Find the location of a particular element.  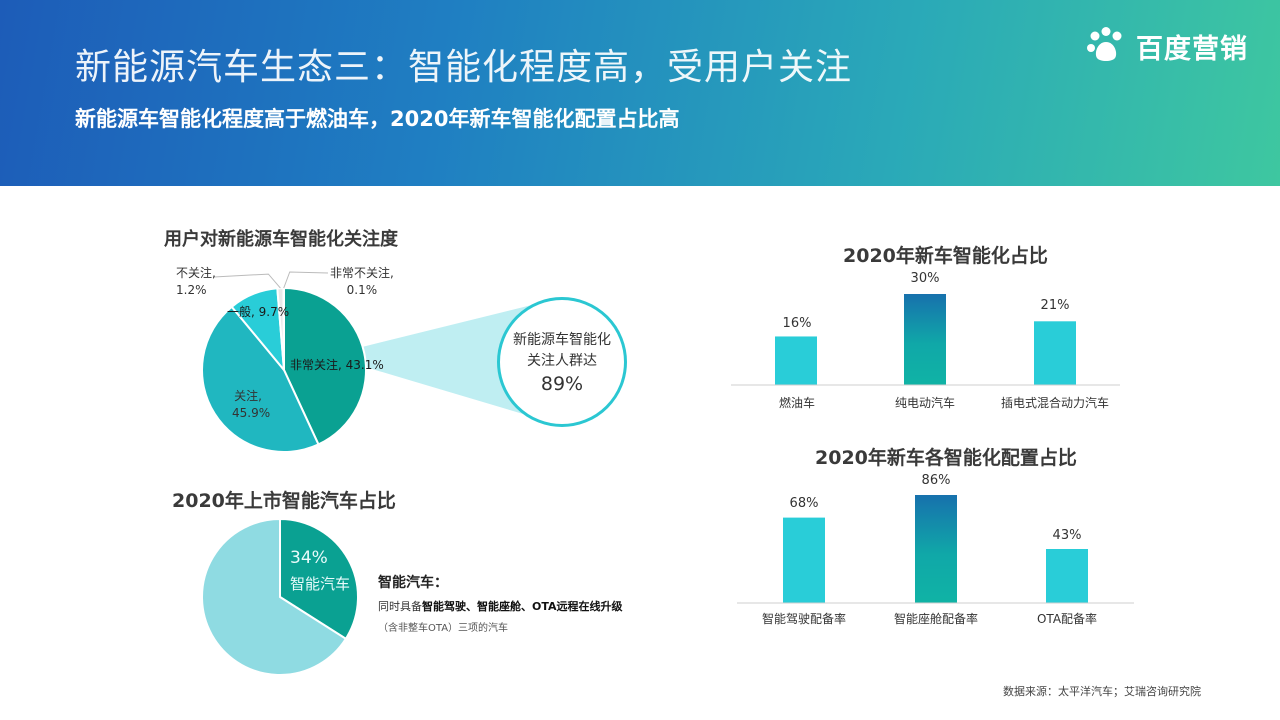

pie1-leader-lines is located at coordinates (271, 280).